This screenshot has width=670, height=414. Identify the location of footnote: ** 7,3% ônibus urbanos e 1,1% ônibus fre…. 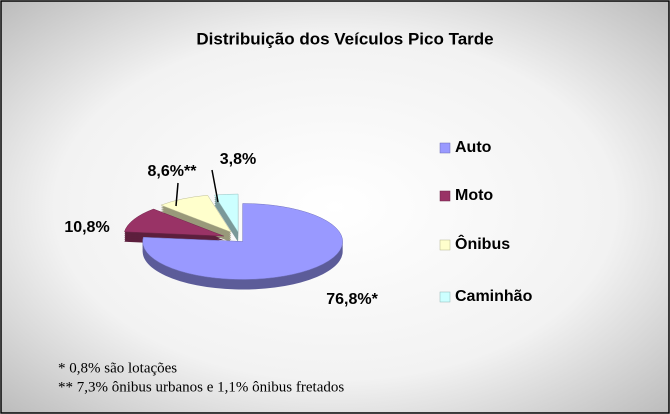
(201, 387).